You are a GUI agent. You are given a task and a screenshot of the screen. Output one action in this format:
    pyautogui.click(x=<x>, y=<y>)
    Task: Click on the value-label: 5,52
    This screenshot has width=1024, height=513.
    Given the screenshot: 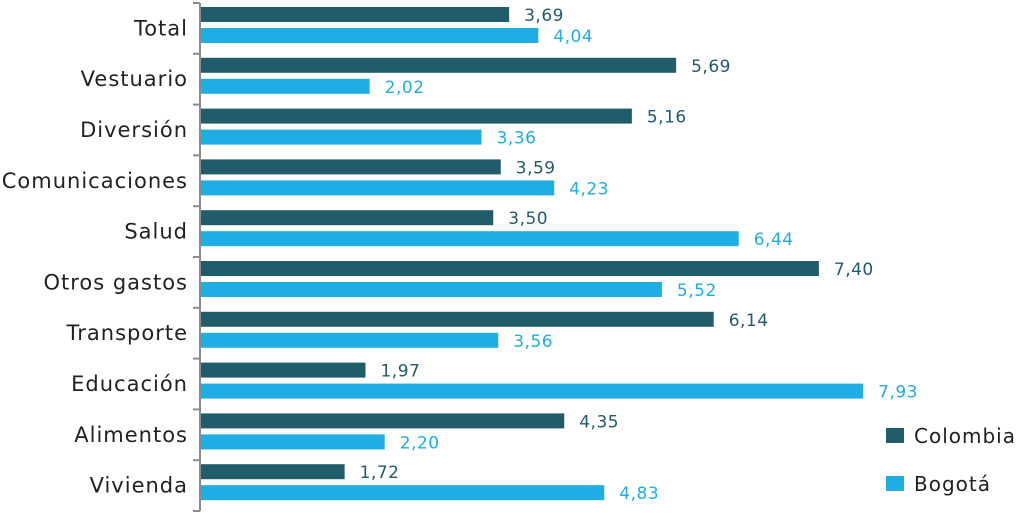 What is the action you would take?
    pyautogui.click(x=697, y=291)
    